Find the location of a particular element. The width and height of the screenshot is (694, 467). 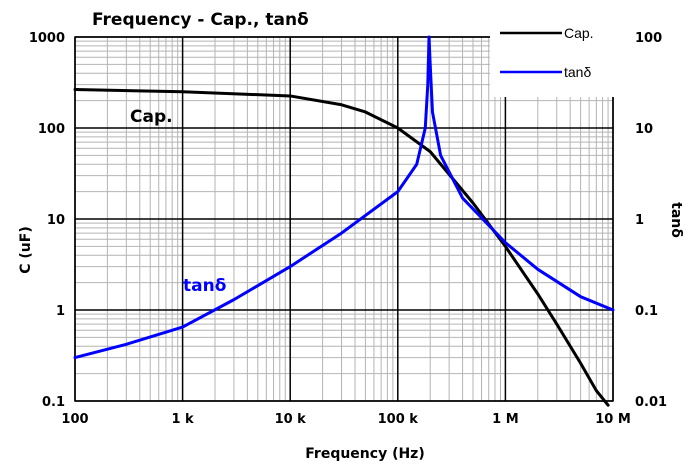

y-tick-label: 10 is located at coordinates (56, 220).